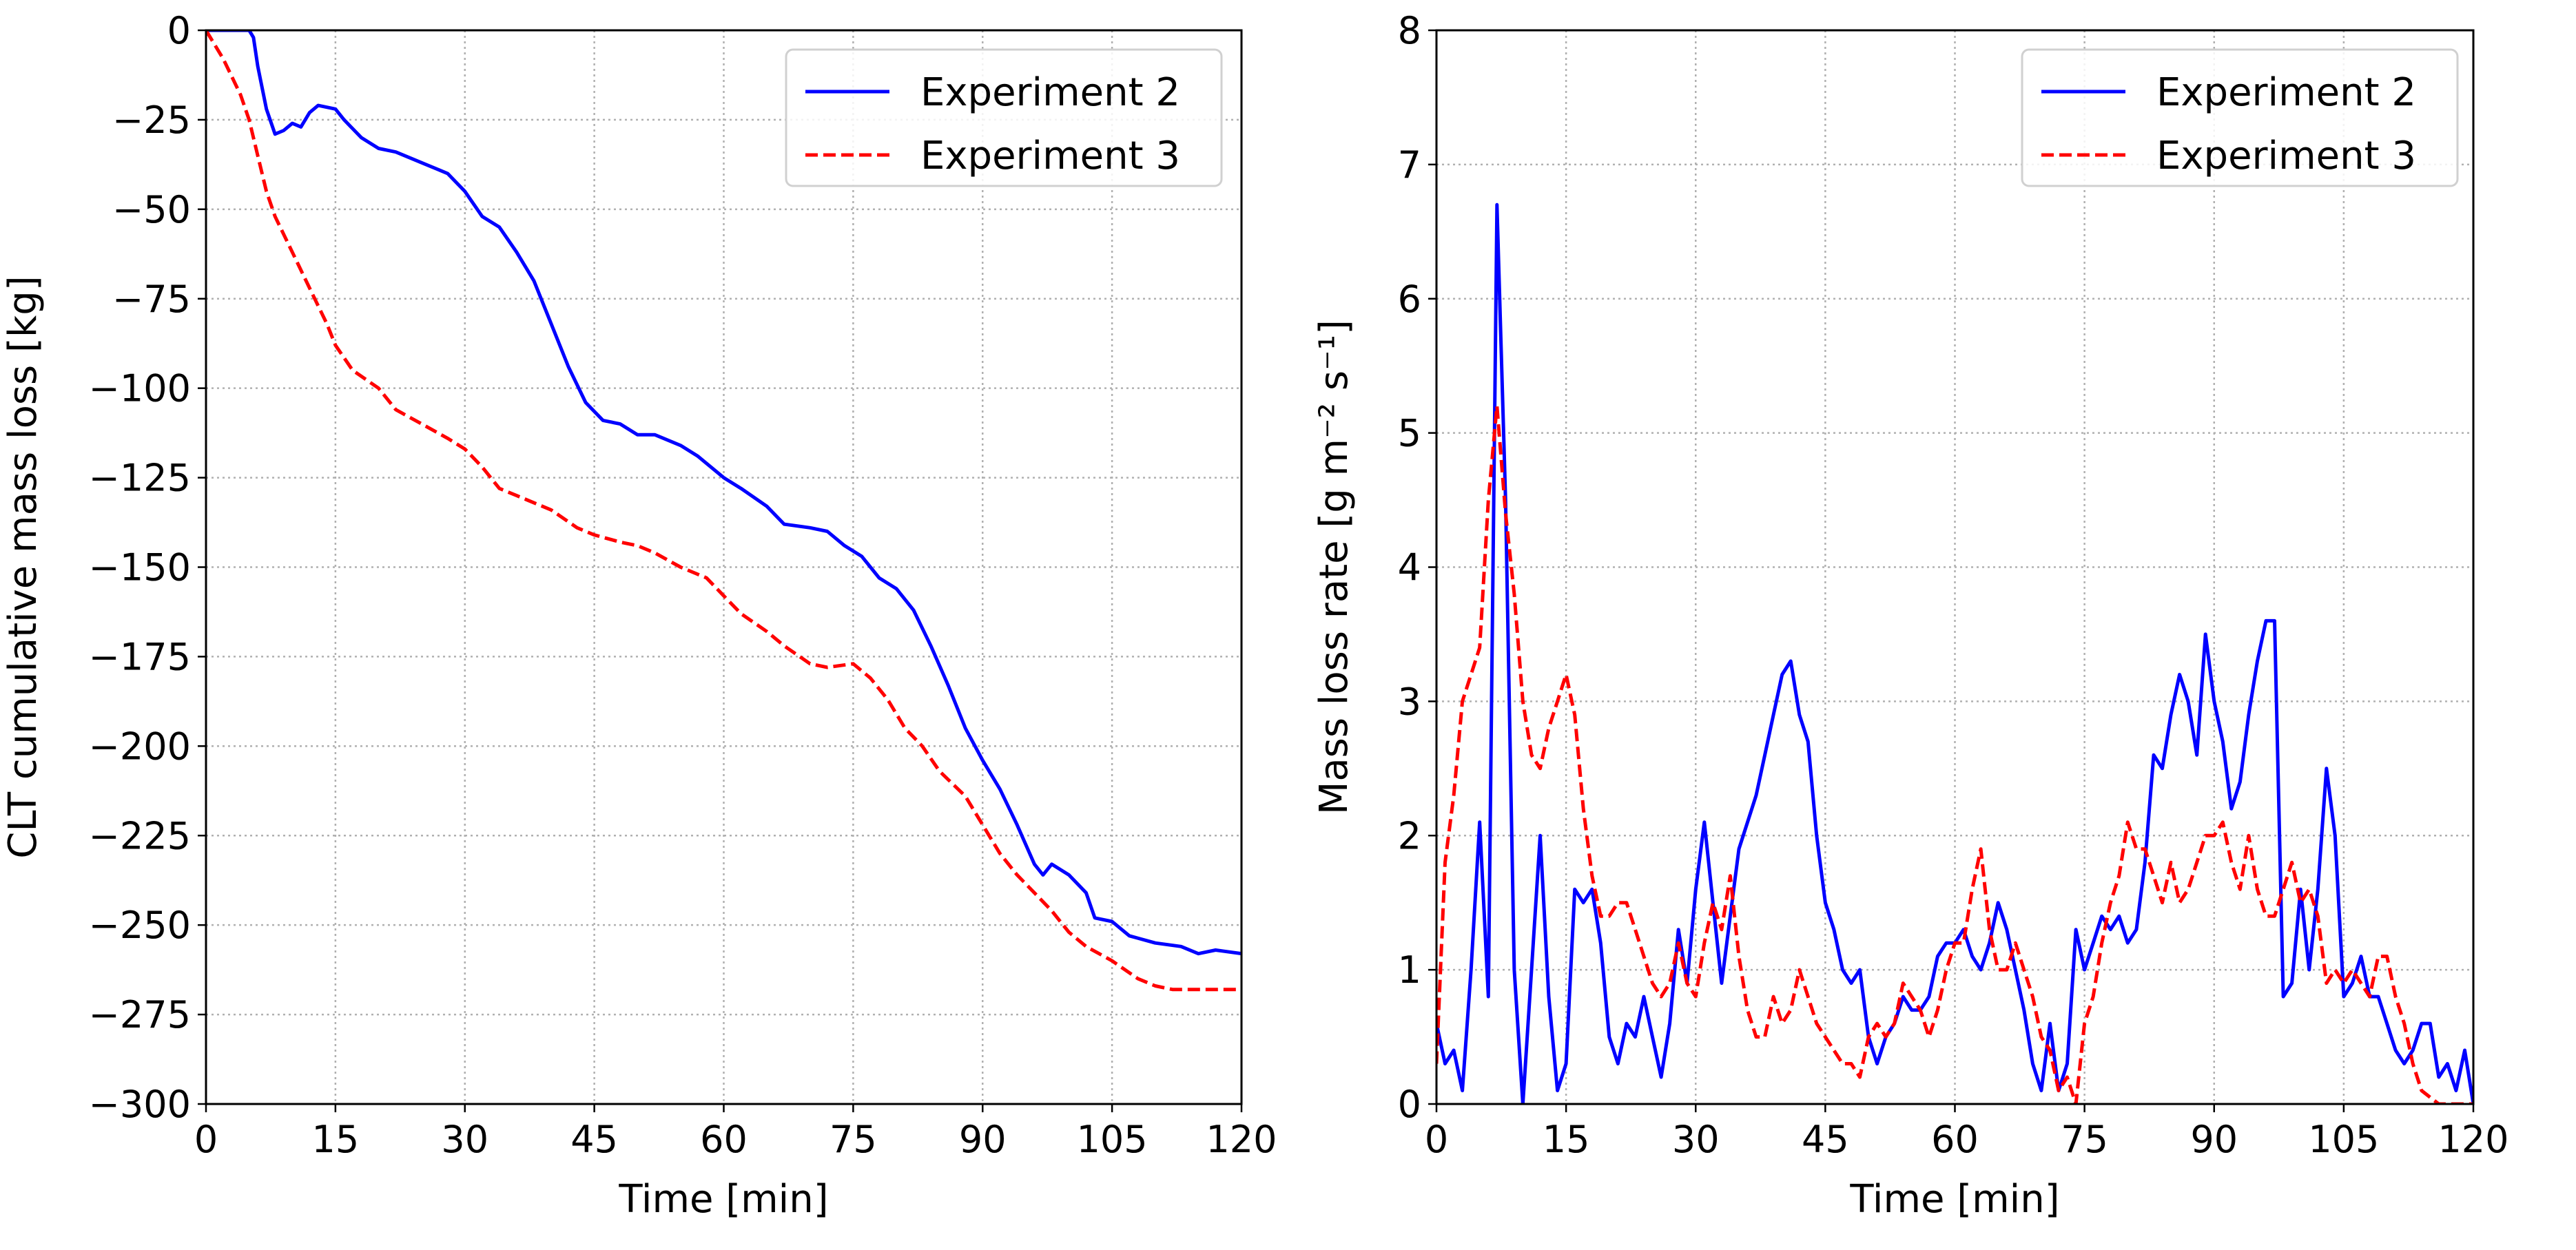  Describe the element at coordinates (140, 835) in the screenshot. I see `y-tick-label: −225` at that location.